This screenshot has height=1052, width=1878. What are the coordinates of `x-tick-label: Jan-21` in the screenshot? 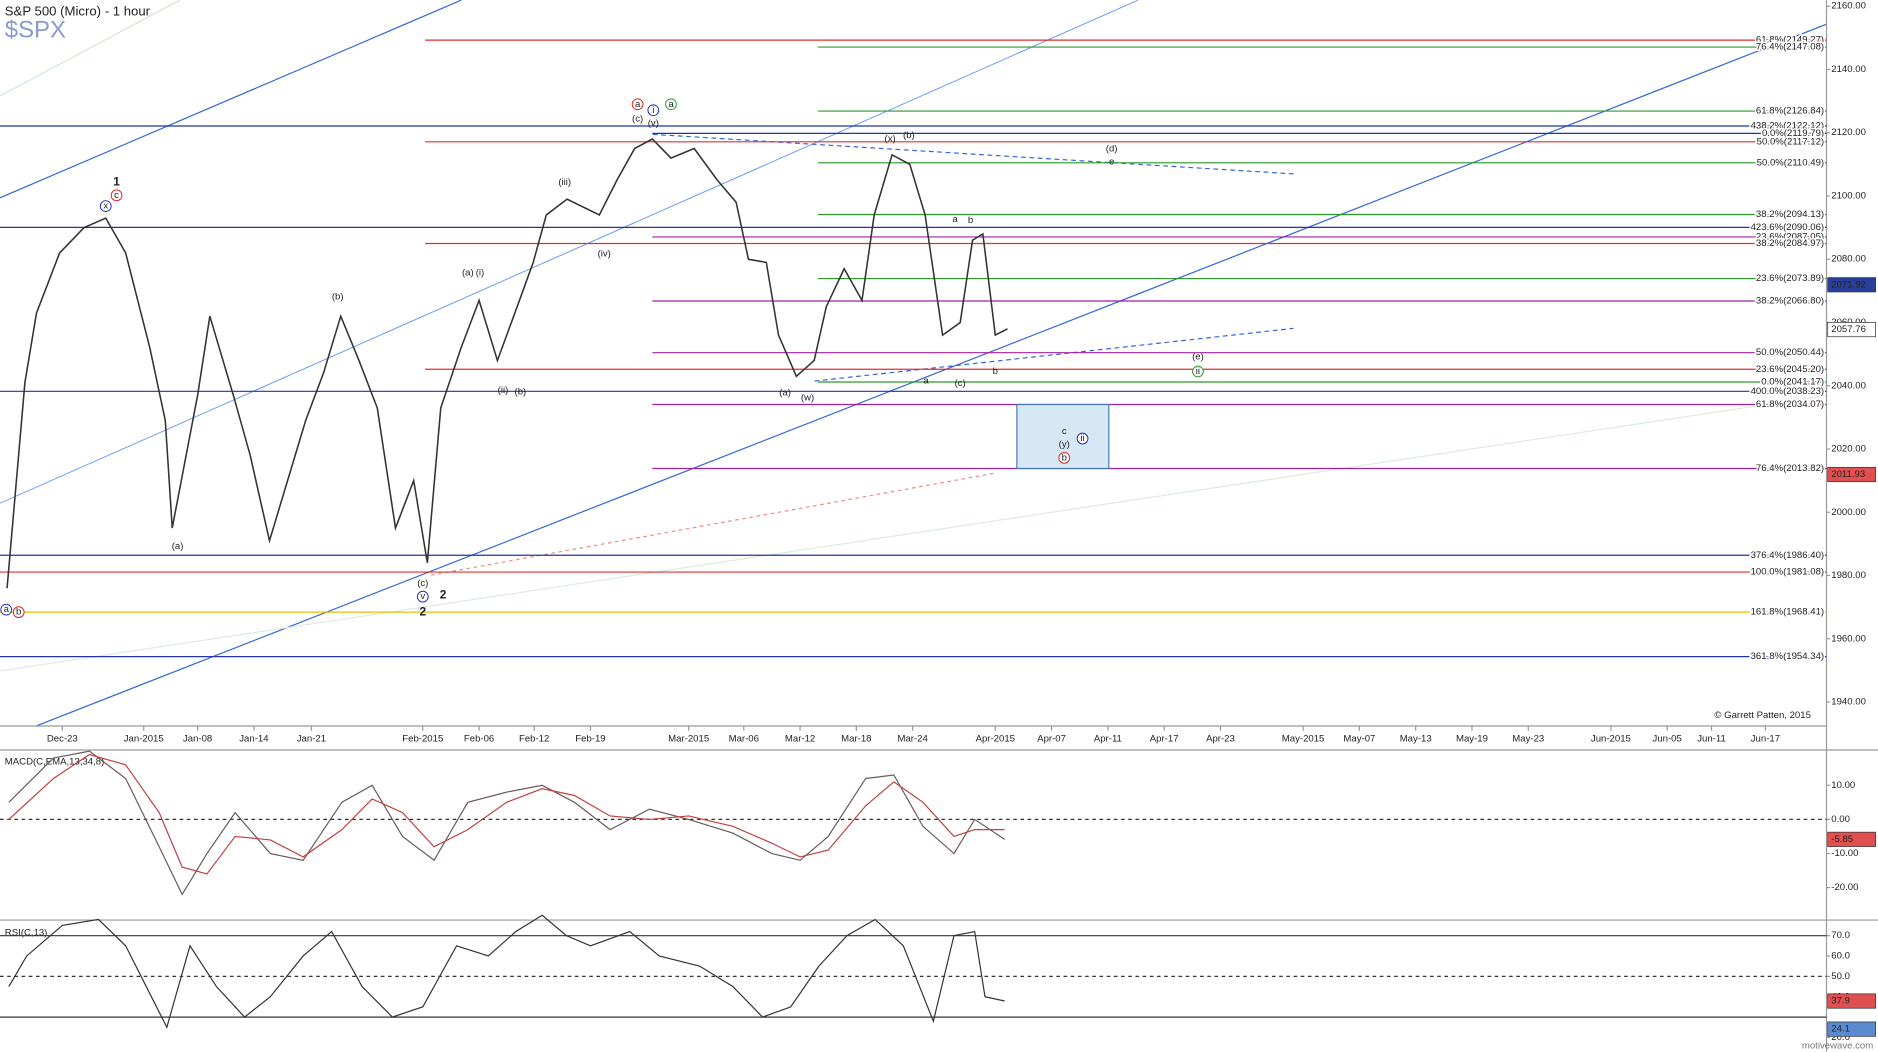 It's located at (311, 739).